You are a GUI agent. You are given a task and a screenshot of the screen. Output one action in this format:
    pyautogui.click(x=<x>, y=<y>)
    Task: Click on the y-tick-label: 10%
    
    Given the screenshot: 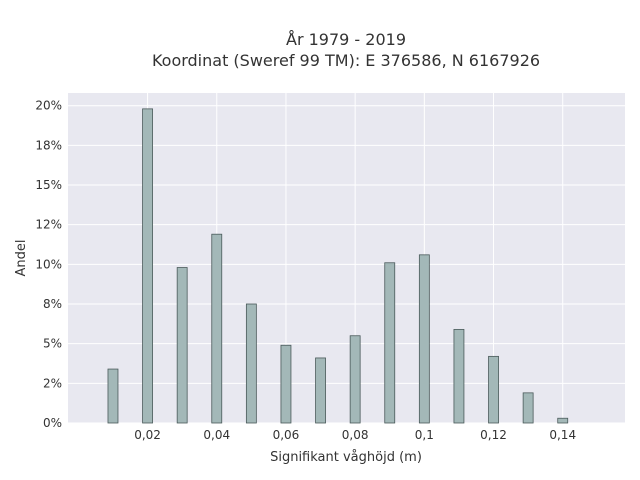 What is the action you would take?
    pyautogui.click(x=48, y=264)
    